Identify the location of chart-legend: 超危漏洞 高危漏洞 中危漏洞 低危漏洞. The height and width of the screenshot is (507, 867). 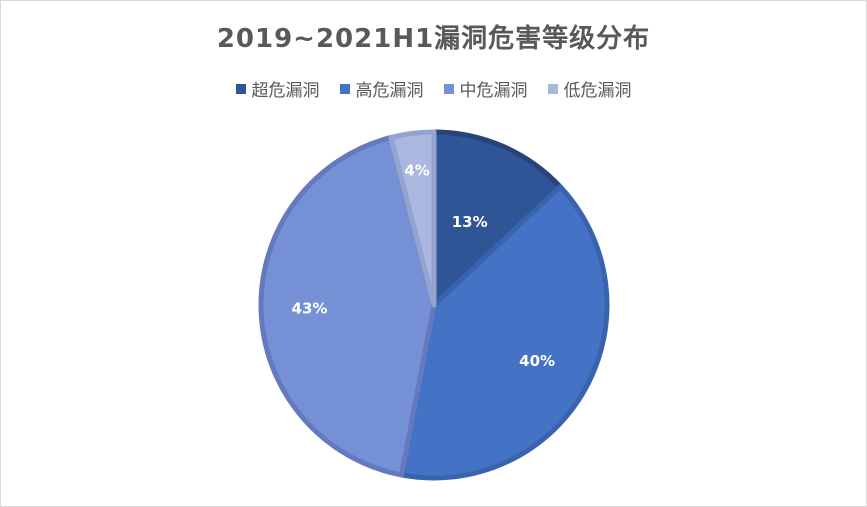
(433, 88).